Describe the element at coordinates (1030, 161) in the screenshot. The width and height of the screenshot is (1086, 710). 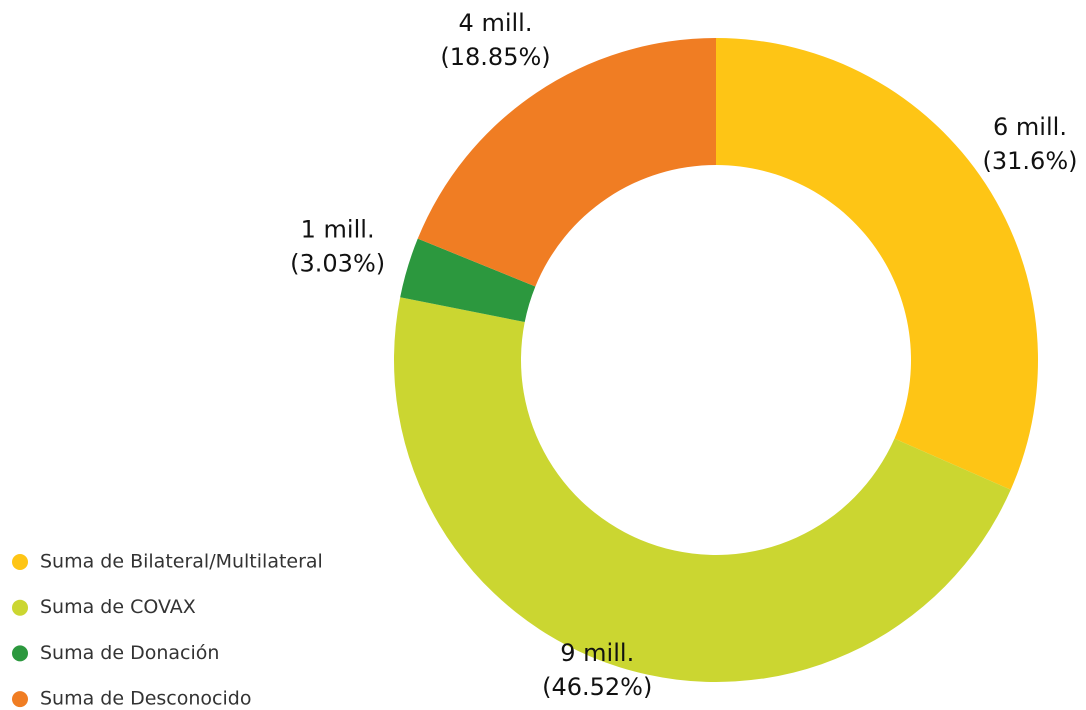
I see `percent-label: (31.6%)` at that location.